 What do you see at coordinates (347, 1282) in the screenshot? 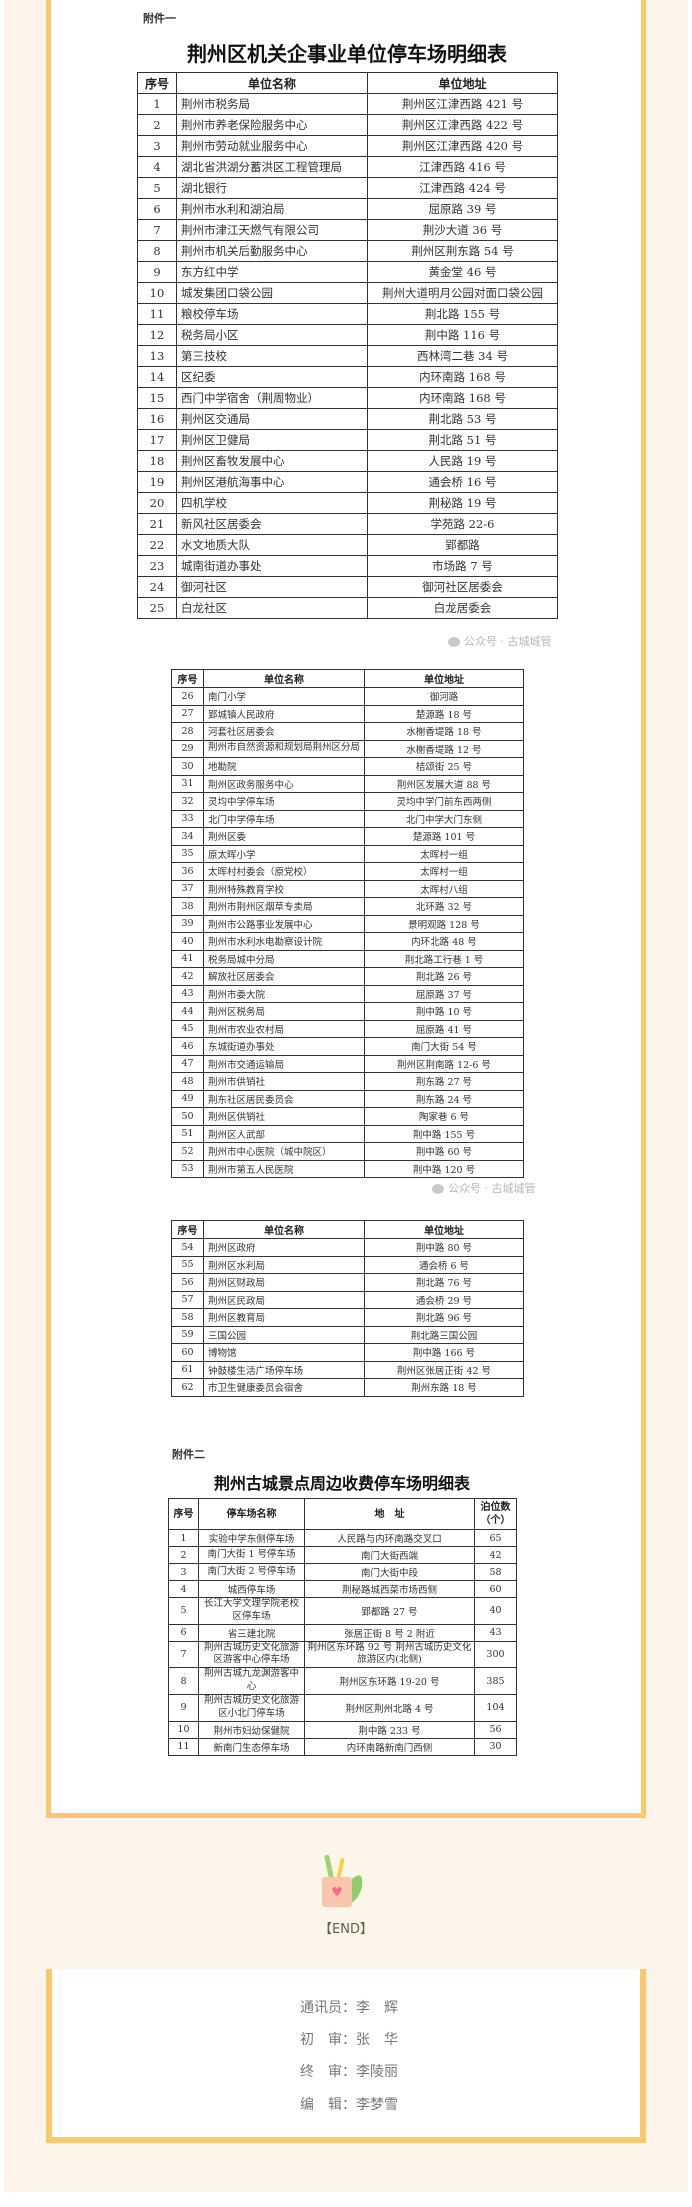
I see `table-row: 56 荆州区财政局 荆北路 76 号` at bounding box center [347, 1282].